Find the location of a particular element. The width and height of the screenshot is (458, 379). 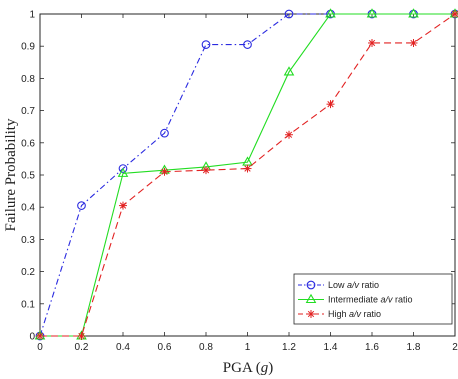

x-tick-label: 0.4 is located at coordinates (123, 347).